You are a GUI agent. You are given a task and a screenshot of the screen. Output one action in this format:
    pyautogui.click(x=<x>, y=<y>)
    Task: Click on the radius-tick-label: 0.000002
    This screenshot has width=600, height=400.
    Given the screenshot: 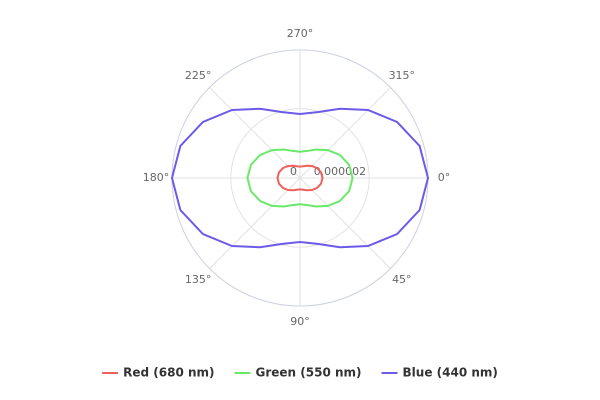 What is the action you would take?
    pyautogui.click(x=340, y=171)
    